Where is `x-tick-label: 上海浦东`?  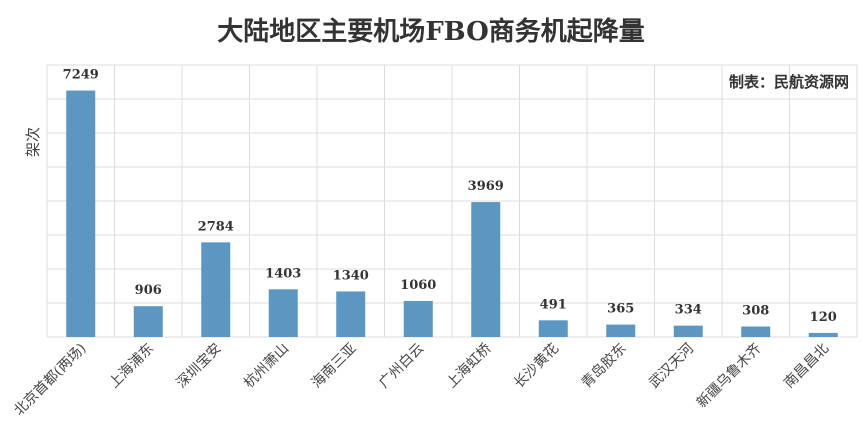
x-tick-label: 上海浦东 is located at coordinates (131, 366).